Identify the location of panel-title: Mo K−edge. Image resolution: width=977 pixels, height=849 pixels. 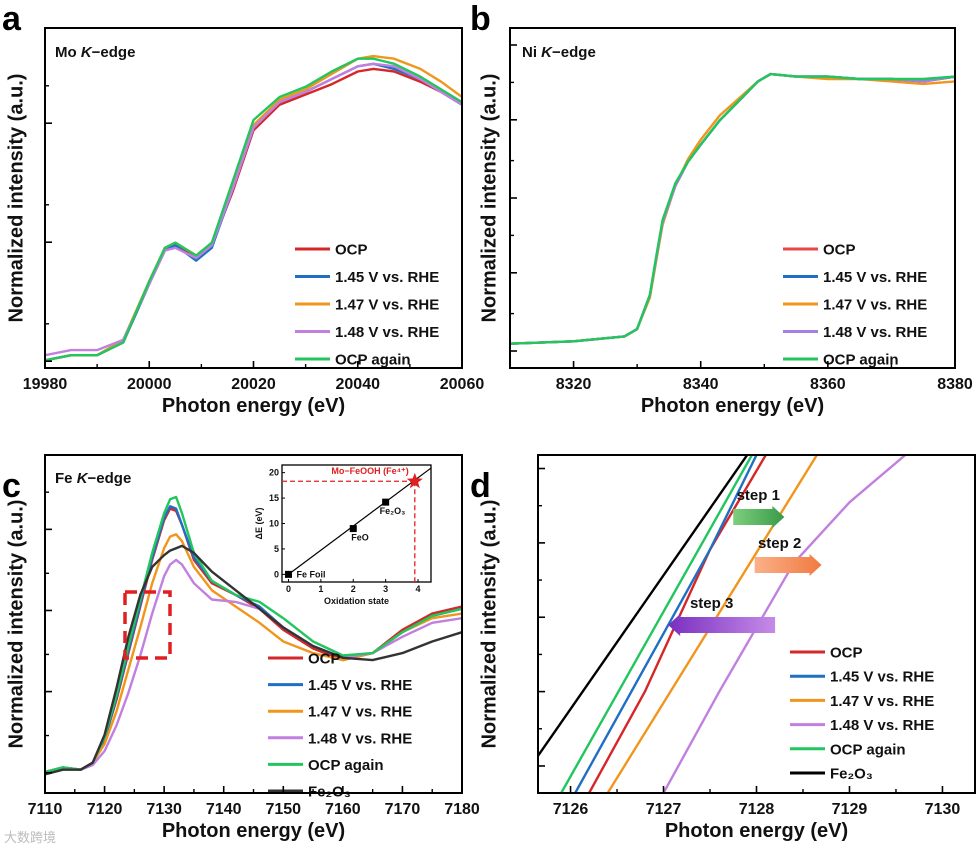
(95, 52).